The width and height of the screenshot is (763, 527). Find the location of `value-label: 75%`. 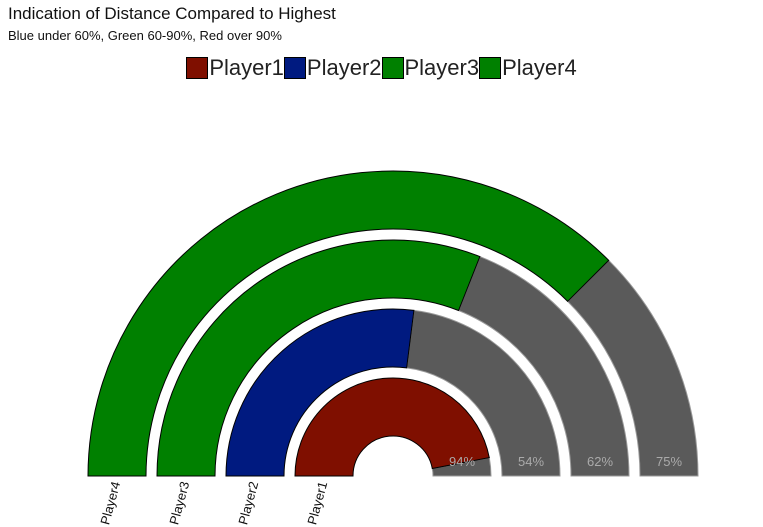

value-label: 75% is located at coordinates (669, 461).